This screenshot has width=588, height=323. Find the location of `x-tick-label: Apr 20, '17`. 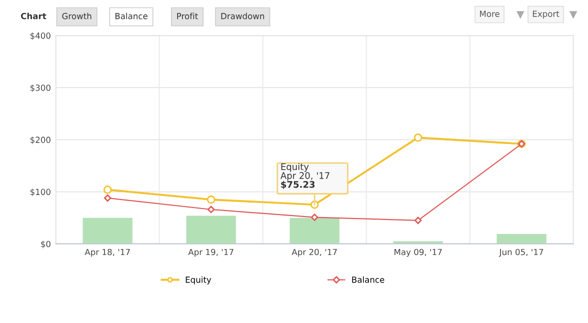

x-tick-label: Apr 20, '17 is located at coordinates (314, 252).